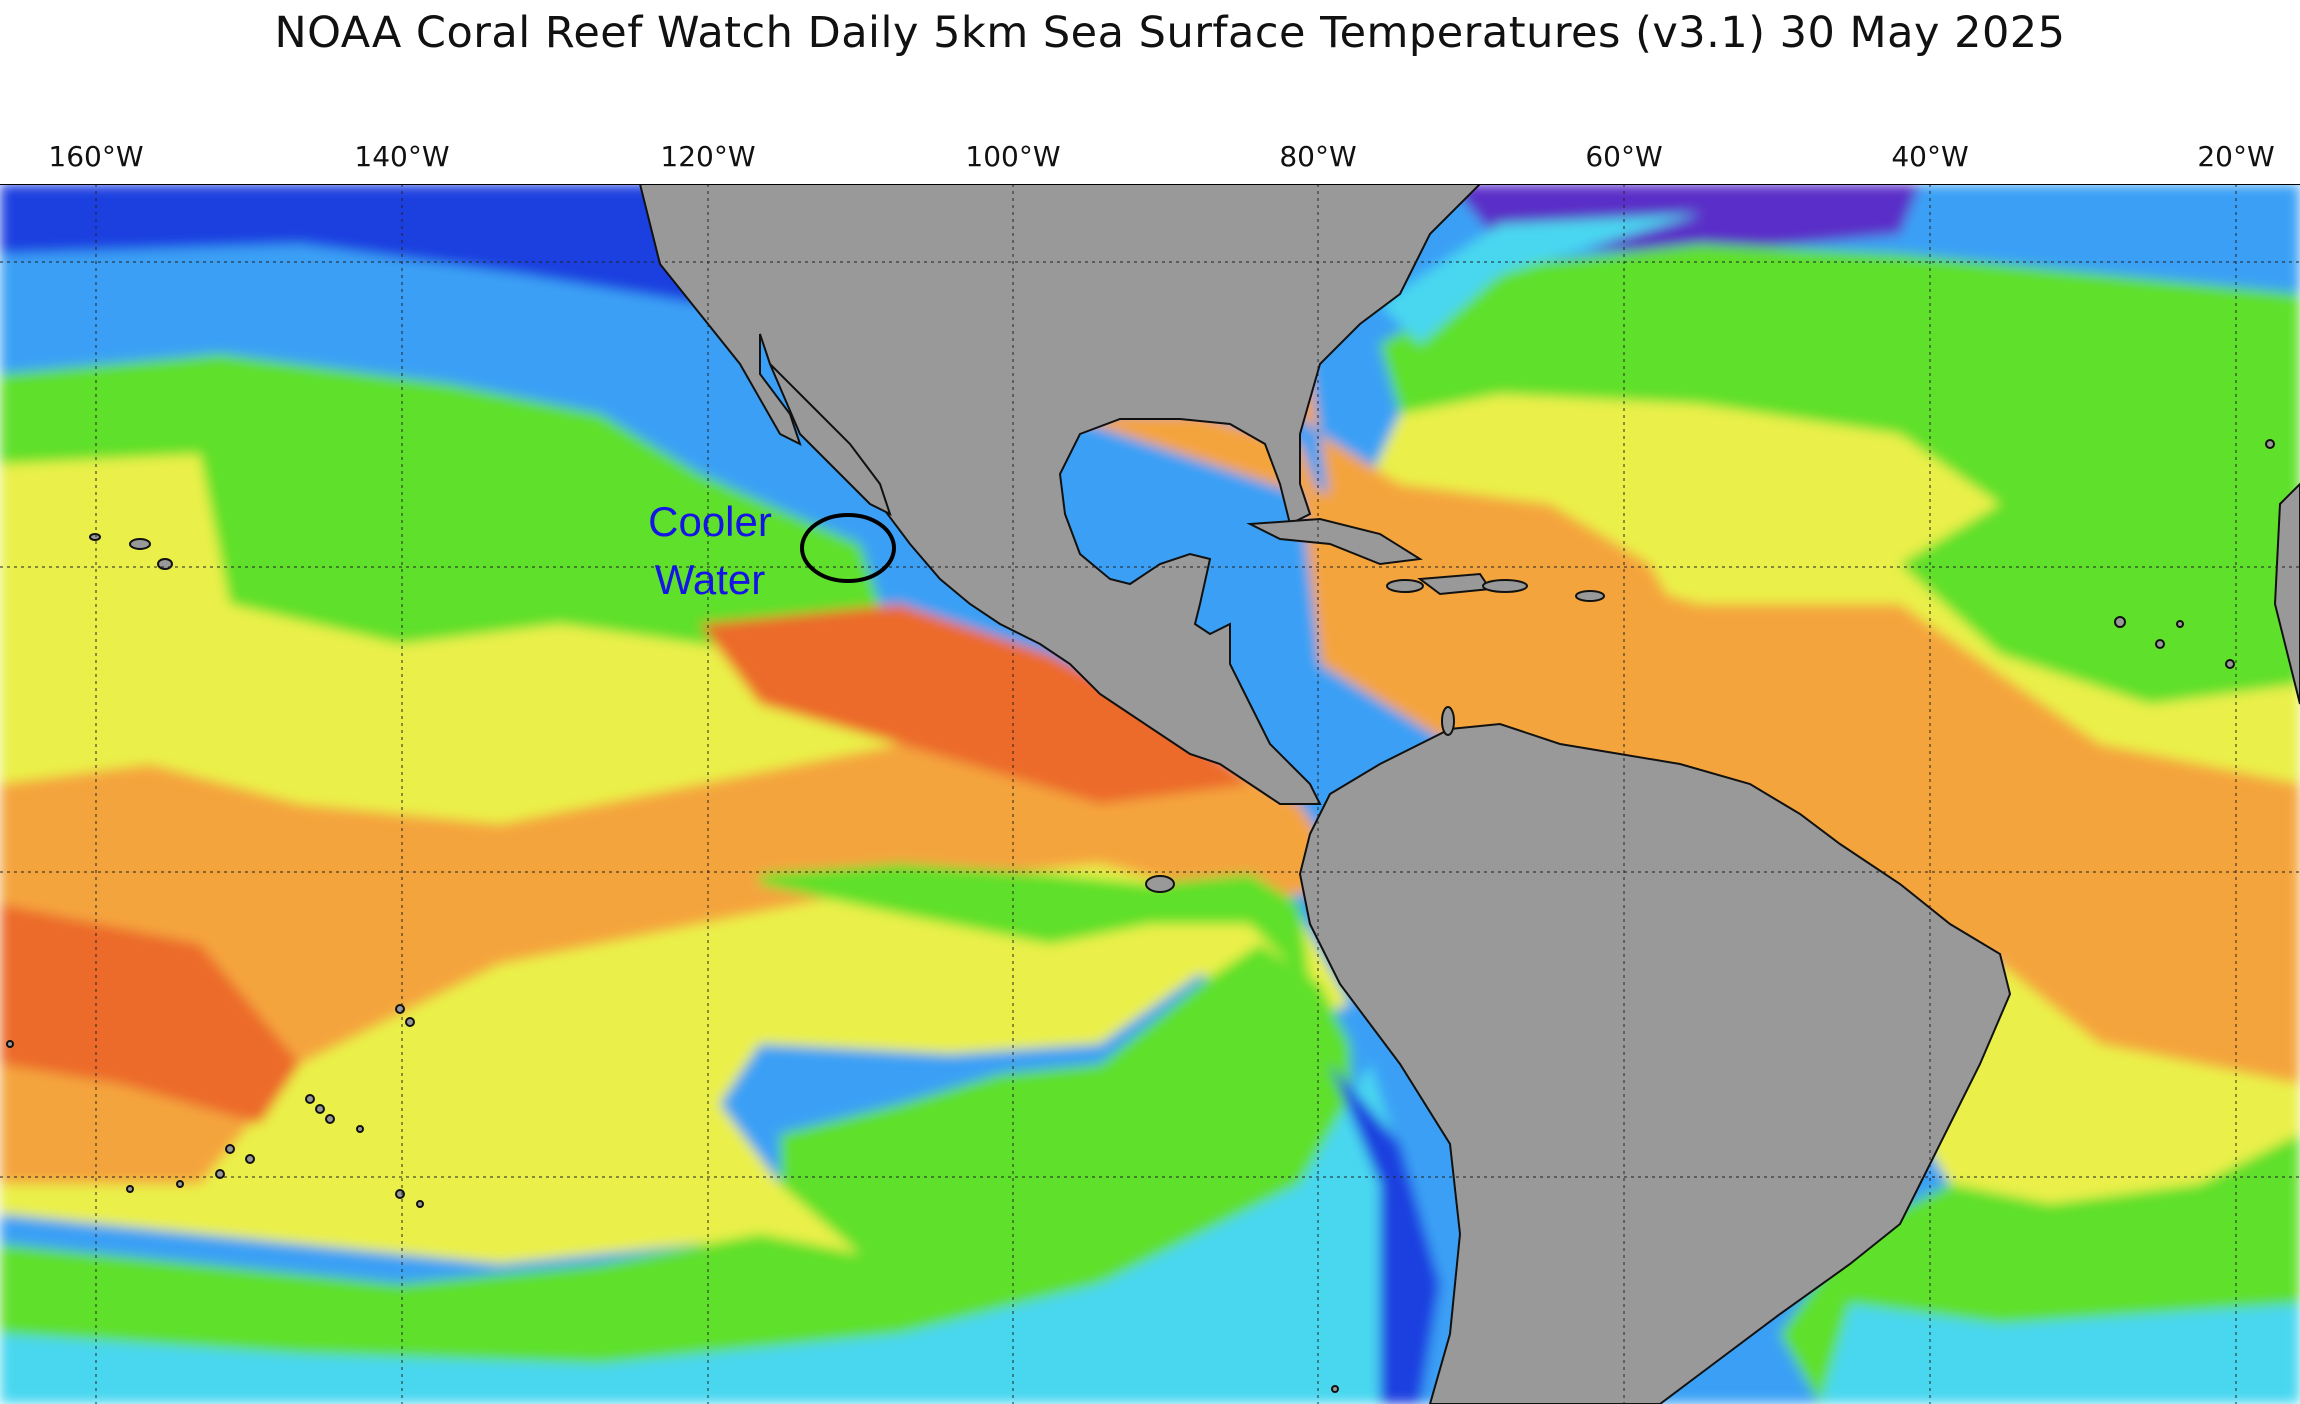  Describe the element at coordinates (1624, 156) in the screenshot. I see `lon-label-60w: 60°W` at that location.